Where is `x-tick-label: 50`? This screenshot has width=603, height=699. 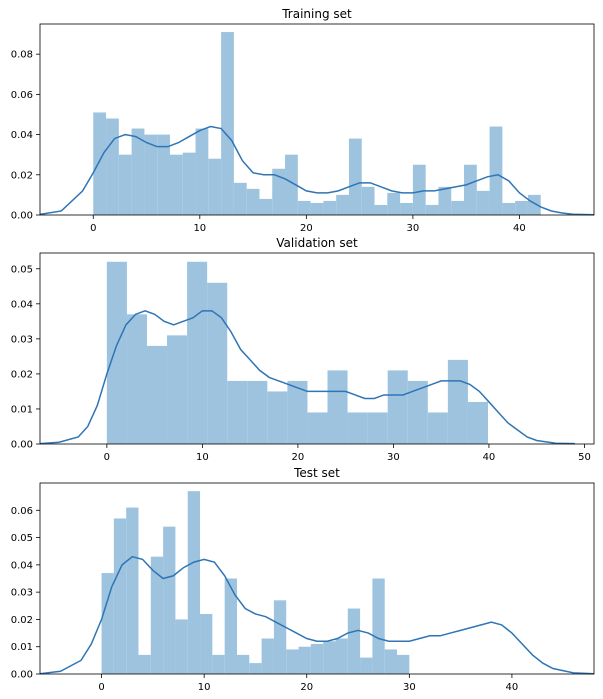
x-tick-label: 50 is located at coordinates (584, 457).